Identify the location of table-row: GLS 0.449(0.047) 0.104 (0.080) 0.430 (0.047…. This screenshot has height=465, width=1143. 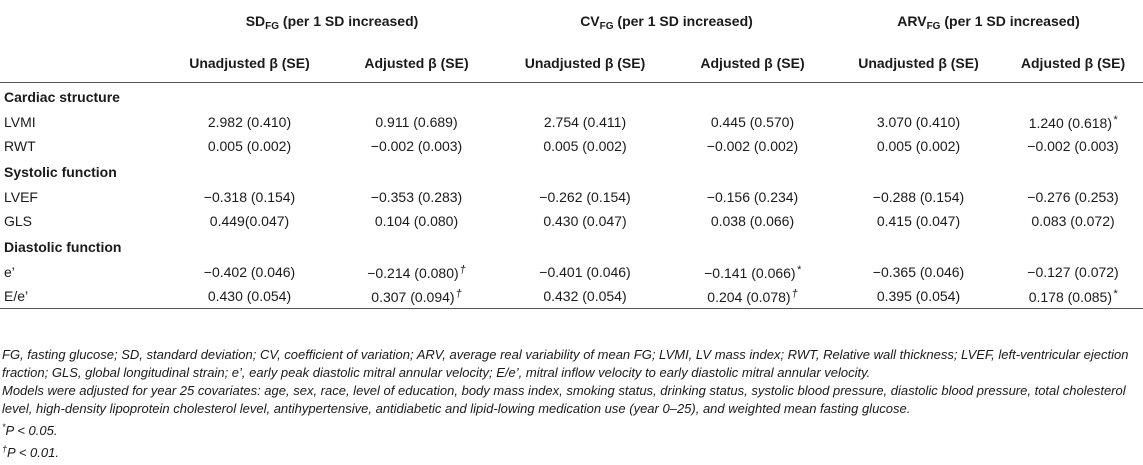
(571, 221).